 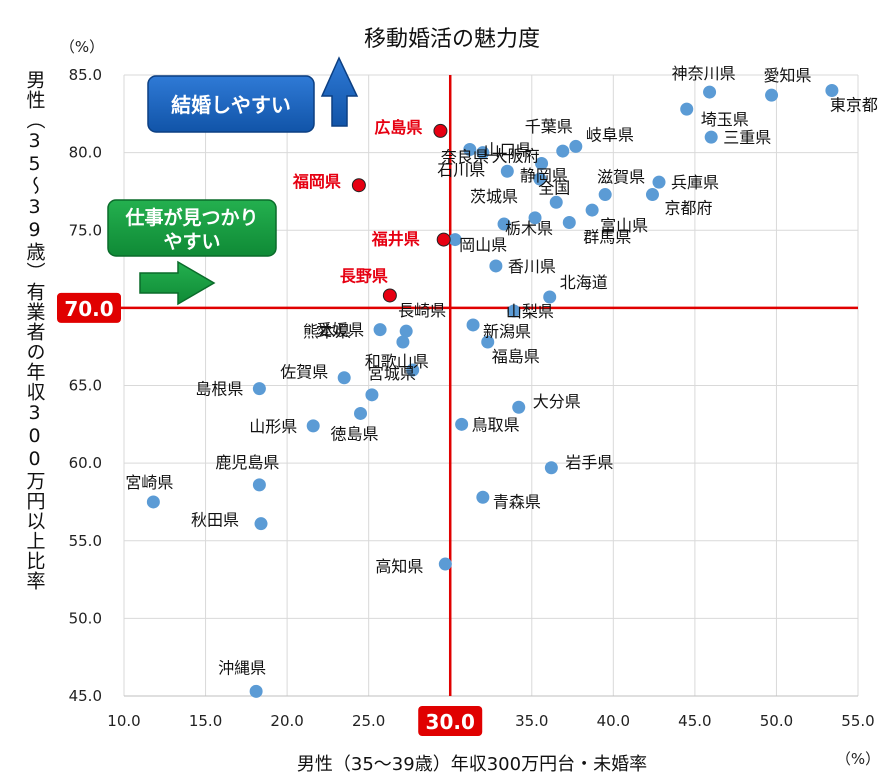 I want to click on data-point-label: 富山県, so click(x=624, y=225).